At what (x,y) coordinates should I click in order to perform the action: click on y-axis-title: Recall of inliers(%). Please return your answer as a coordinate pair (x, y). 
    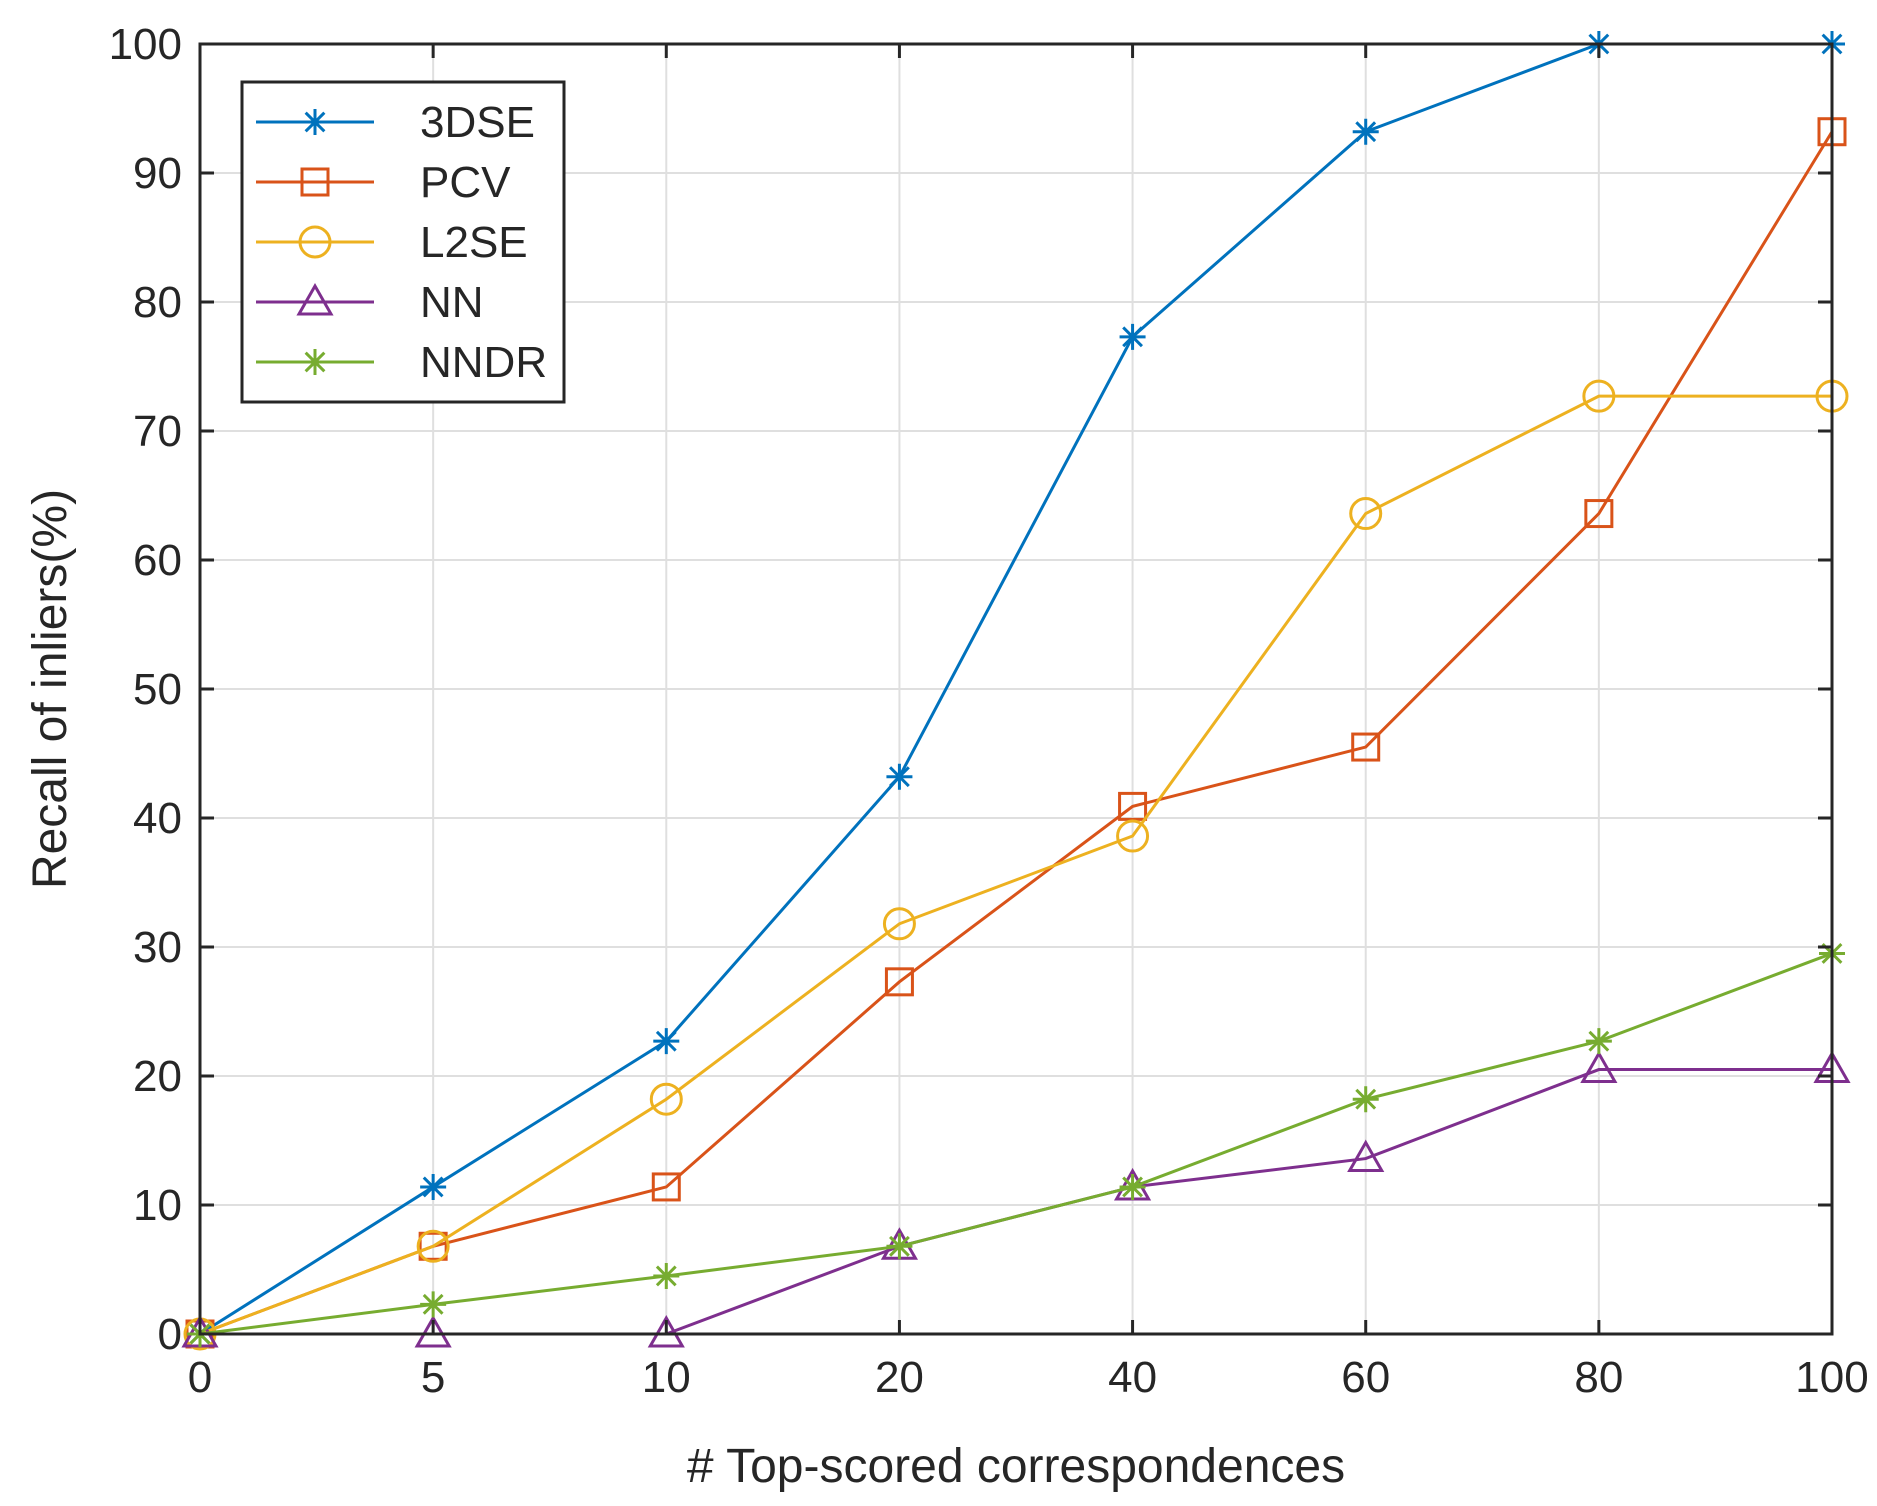
    Looking at the image, I should click on (50, 689).